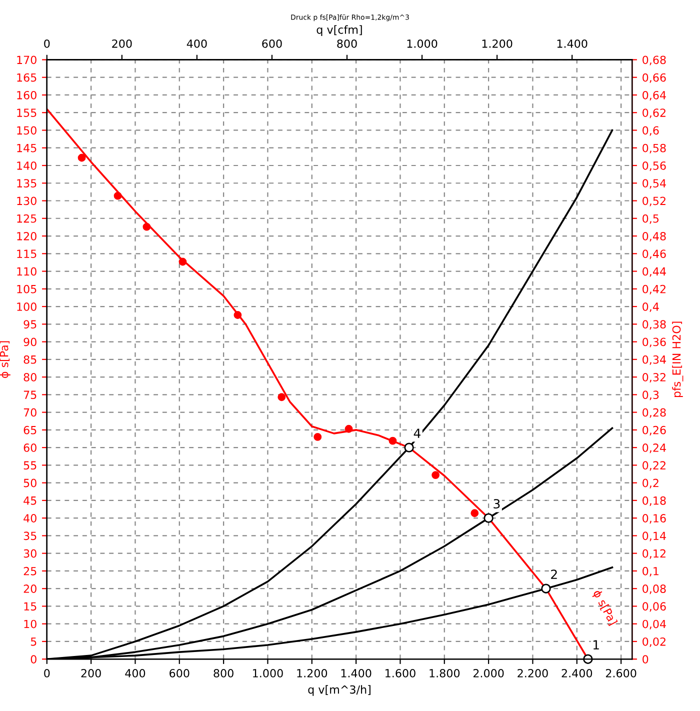 The image size is (700, 711). Describe the element at coordinates (30, 359) in the screenshot. I see `y-tick-label: 85` at that location.